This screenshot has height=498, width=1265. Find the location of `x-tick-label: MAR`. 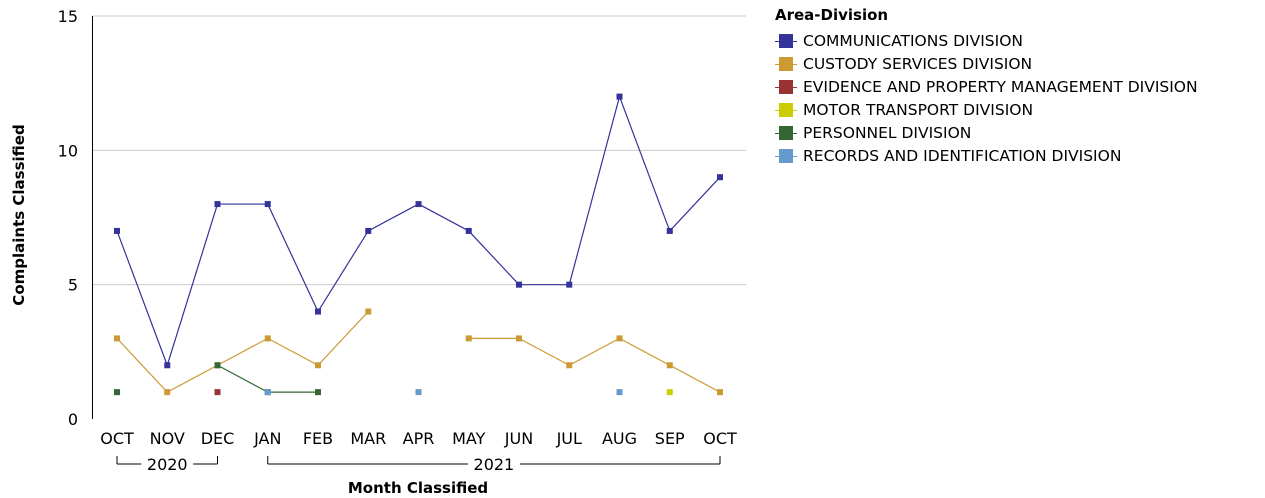

x-tick-label: MAR is located at coordinates (368, 438).